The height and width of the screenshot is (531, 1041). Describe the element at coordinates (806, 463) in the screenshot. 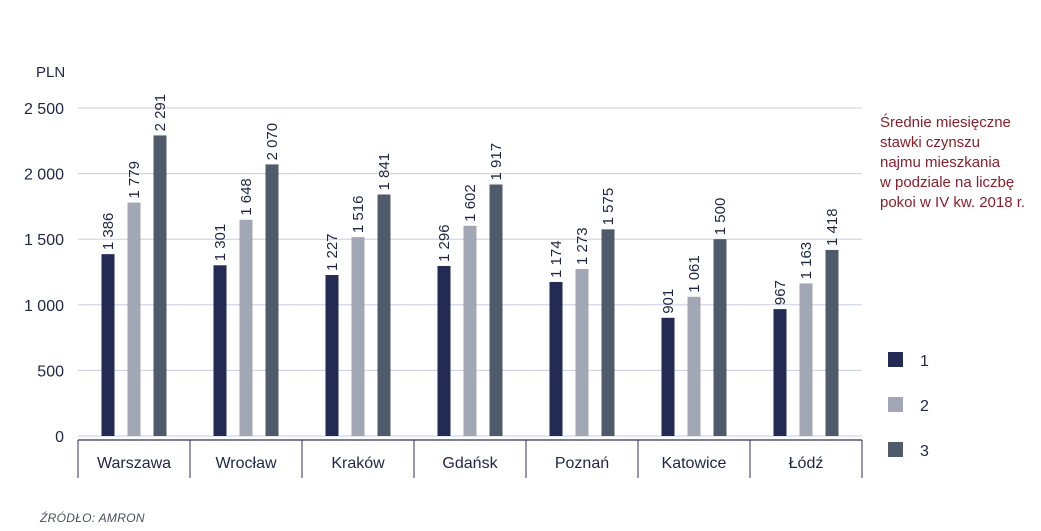

I see `x-category-label: Łódź` at that location.